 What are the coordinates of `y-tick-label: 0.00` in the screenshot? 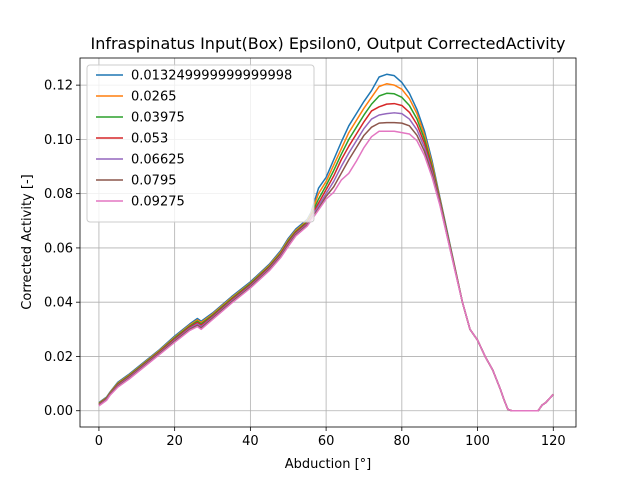 It's located at (58, 411).